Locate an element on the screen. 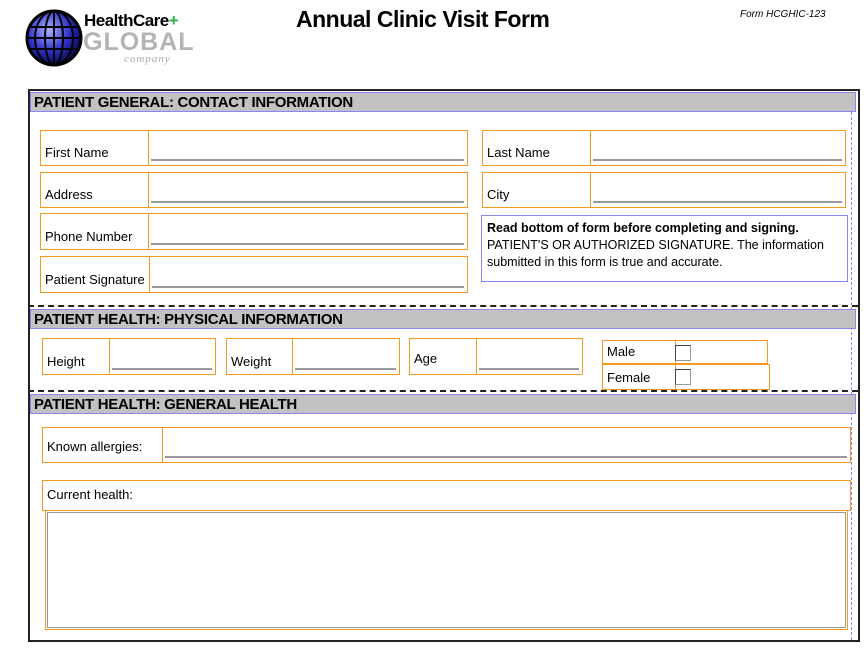 The width and height of the screenshot is (868, 649). phone-input is located at coordinates (308, 231).